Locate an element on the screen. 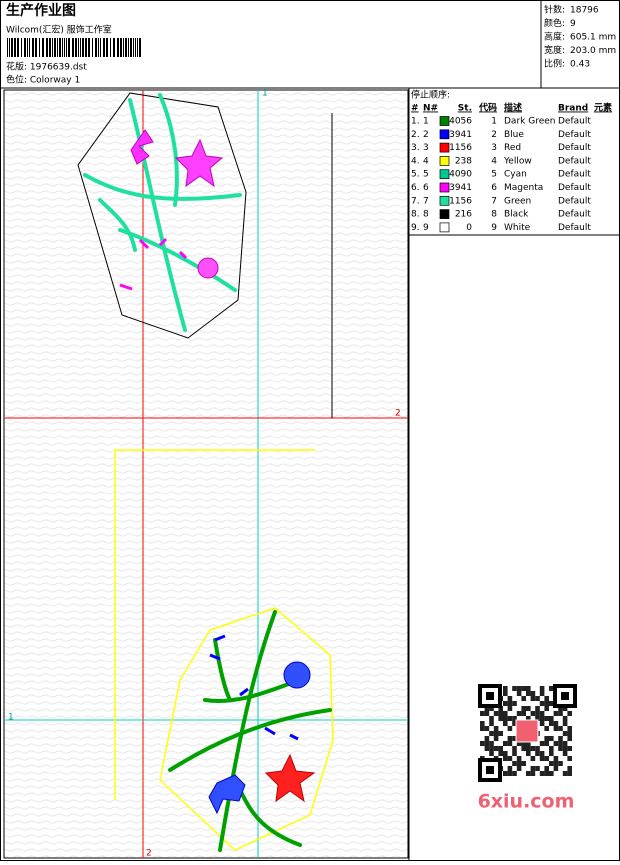 The width and height of the screenshot is (620, 865). table-cell: 5. is located at coordinates (415, 175).